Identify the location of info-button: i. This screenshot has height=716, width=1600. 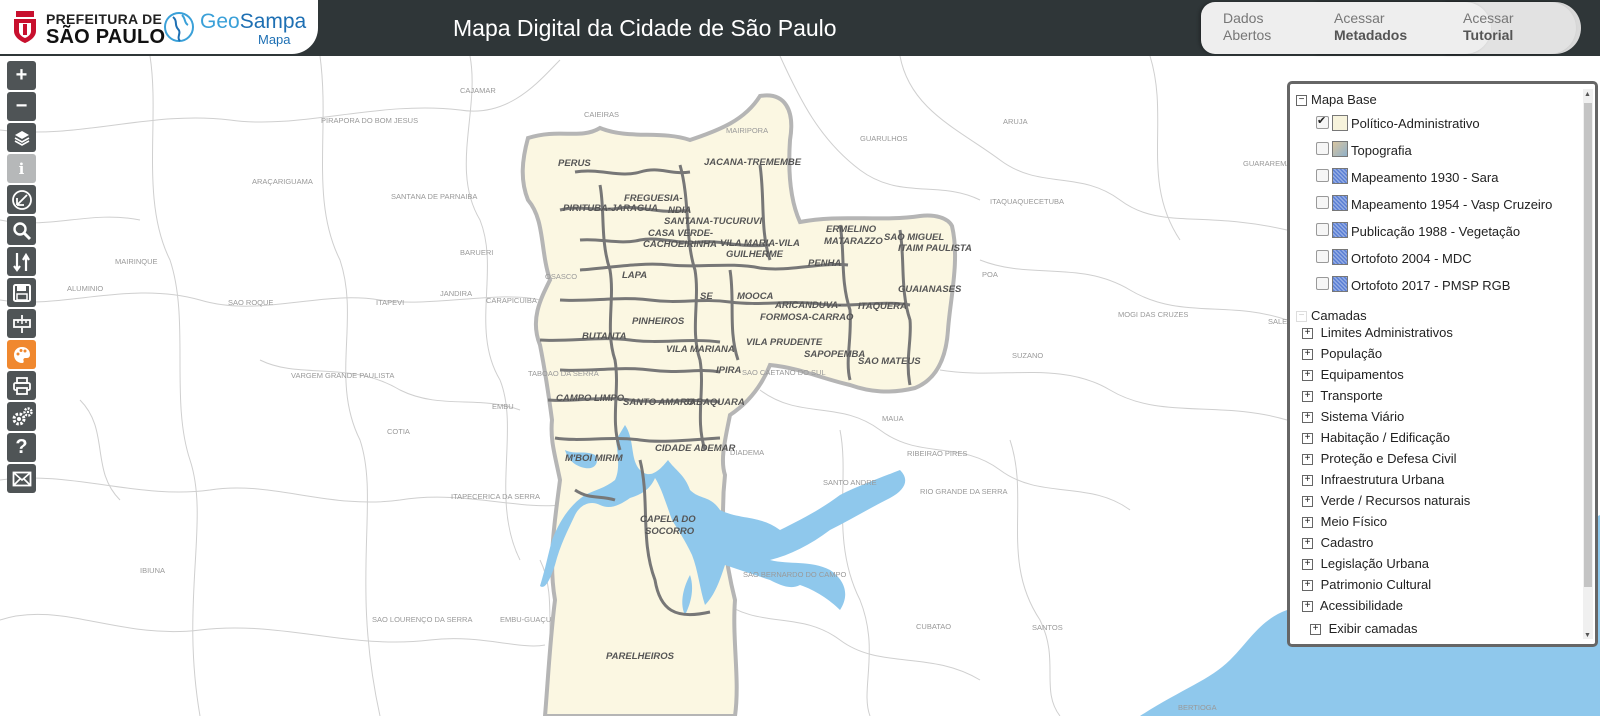
(21, 168).